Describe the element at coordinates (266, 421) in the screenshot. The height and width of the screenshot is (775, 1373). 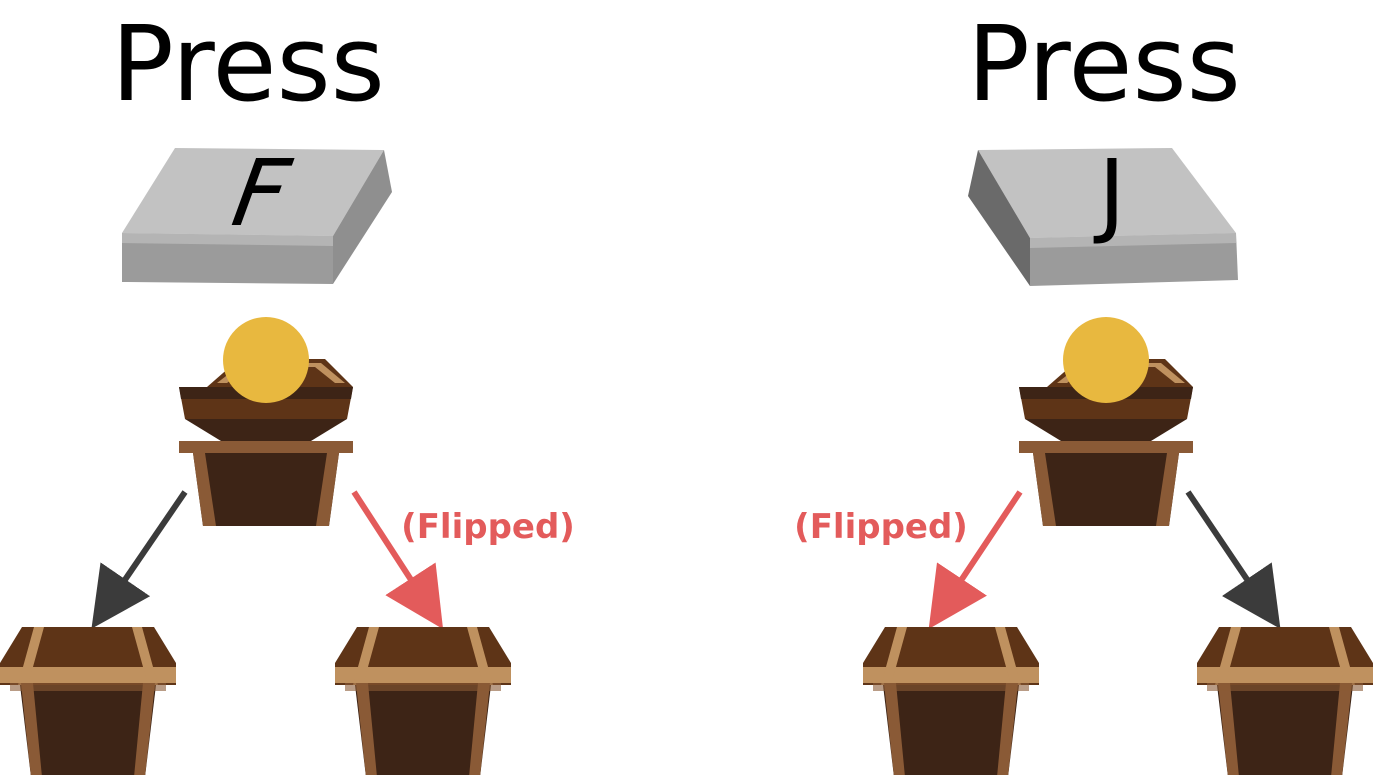
I see `left-open-chest-with-coin` at that location.